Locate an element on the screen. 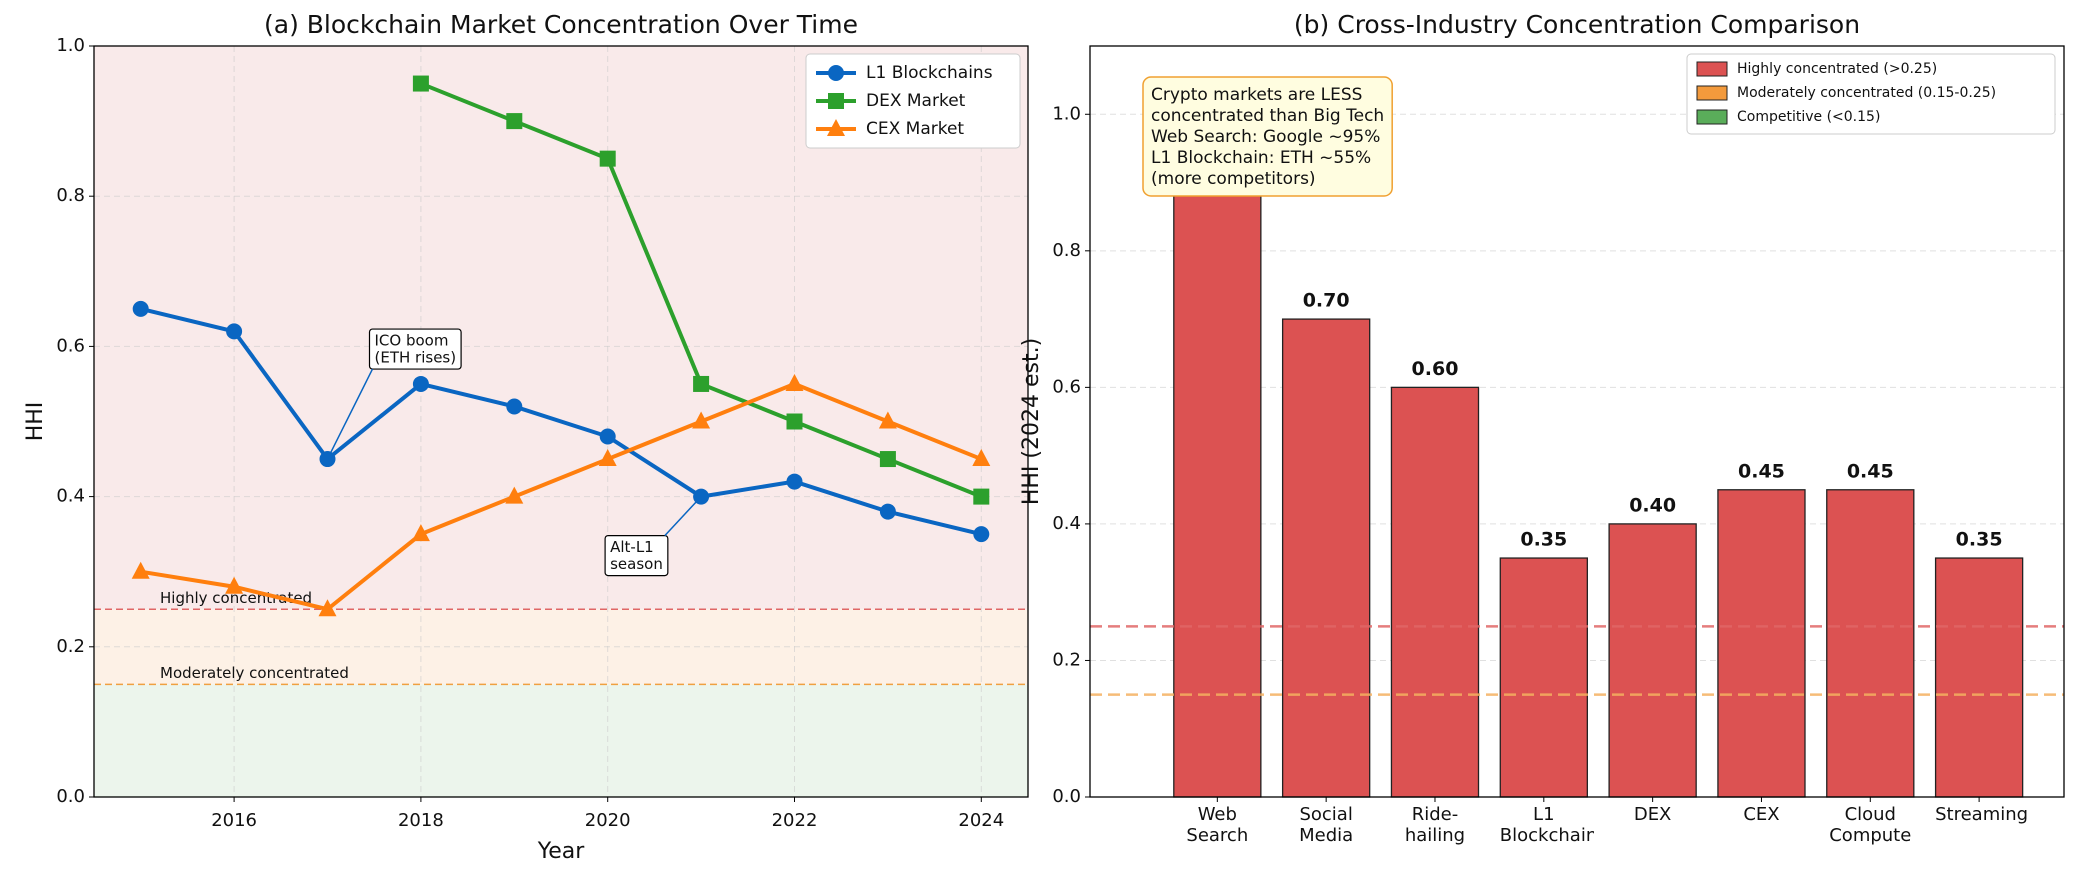  x-tick-label: Social Media is located at coordinates (1326, 825).